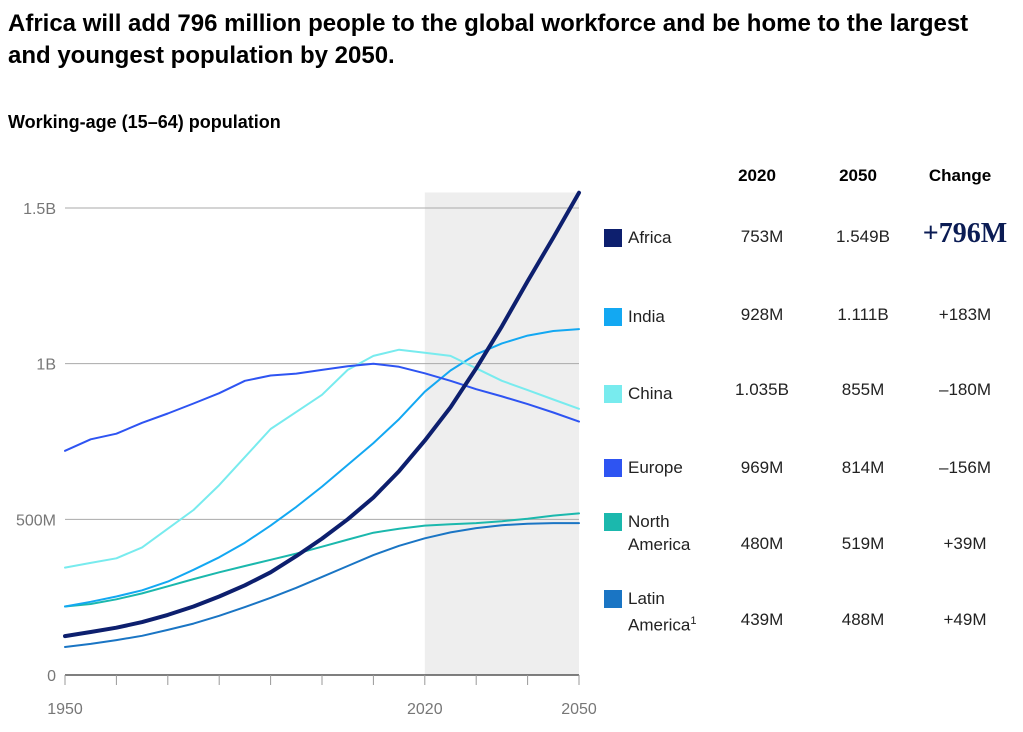  Describe the element at coordinates (809, 411) in the screenshot. I see `legend-row-china: China 1.035B 855M –180M` at that location.